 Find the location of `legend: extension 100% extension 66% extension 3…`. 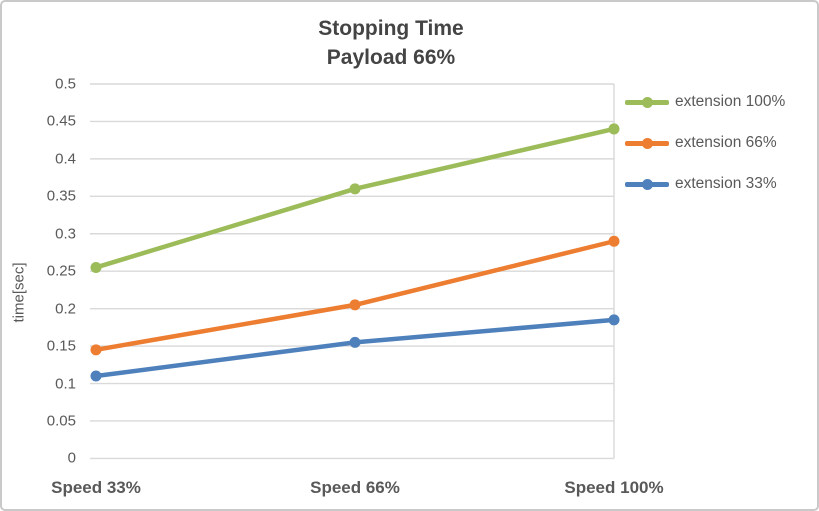

legend: extension 100% extension 66% extension 3… is located at coordinates (705, 155).